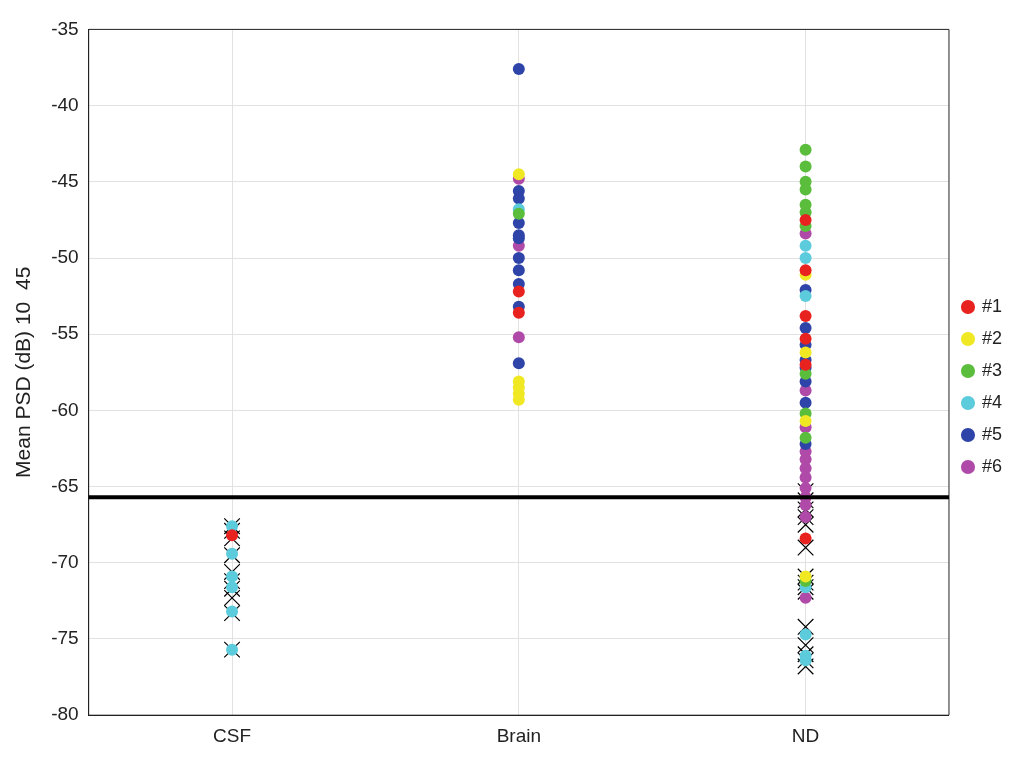 This screenshot has height=771, width=1032. I want to click on legend-label: #2, so click(992, 337).